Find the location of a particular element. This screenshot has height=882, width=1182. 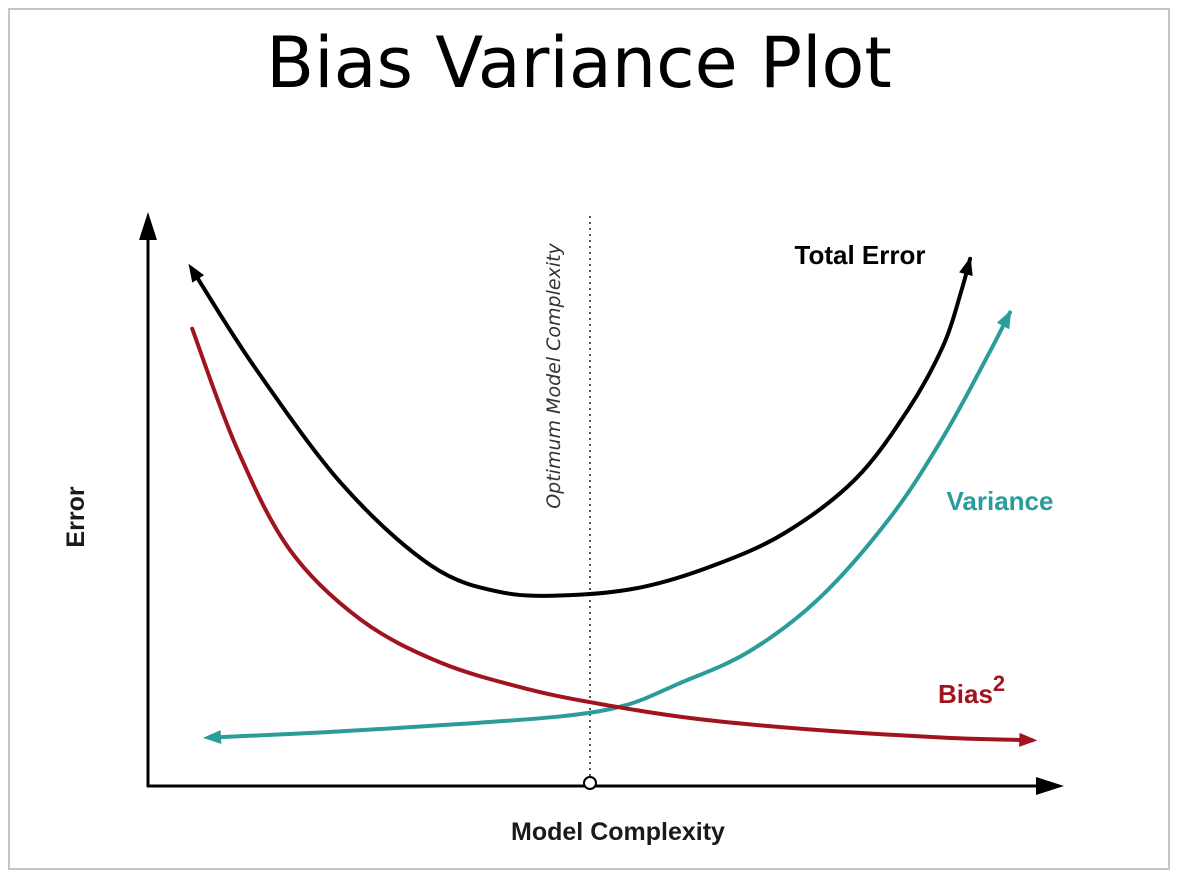

series-label-total-error: Total Error is located at coordinates (860, 255).